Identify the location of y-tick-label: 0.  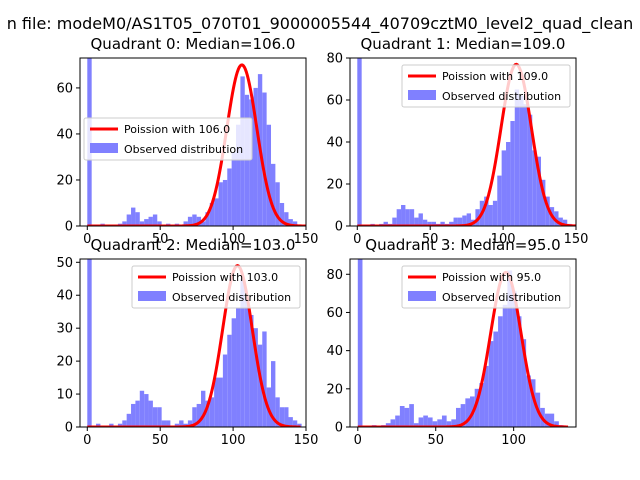
(339, 227).